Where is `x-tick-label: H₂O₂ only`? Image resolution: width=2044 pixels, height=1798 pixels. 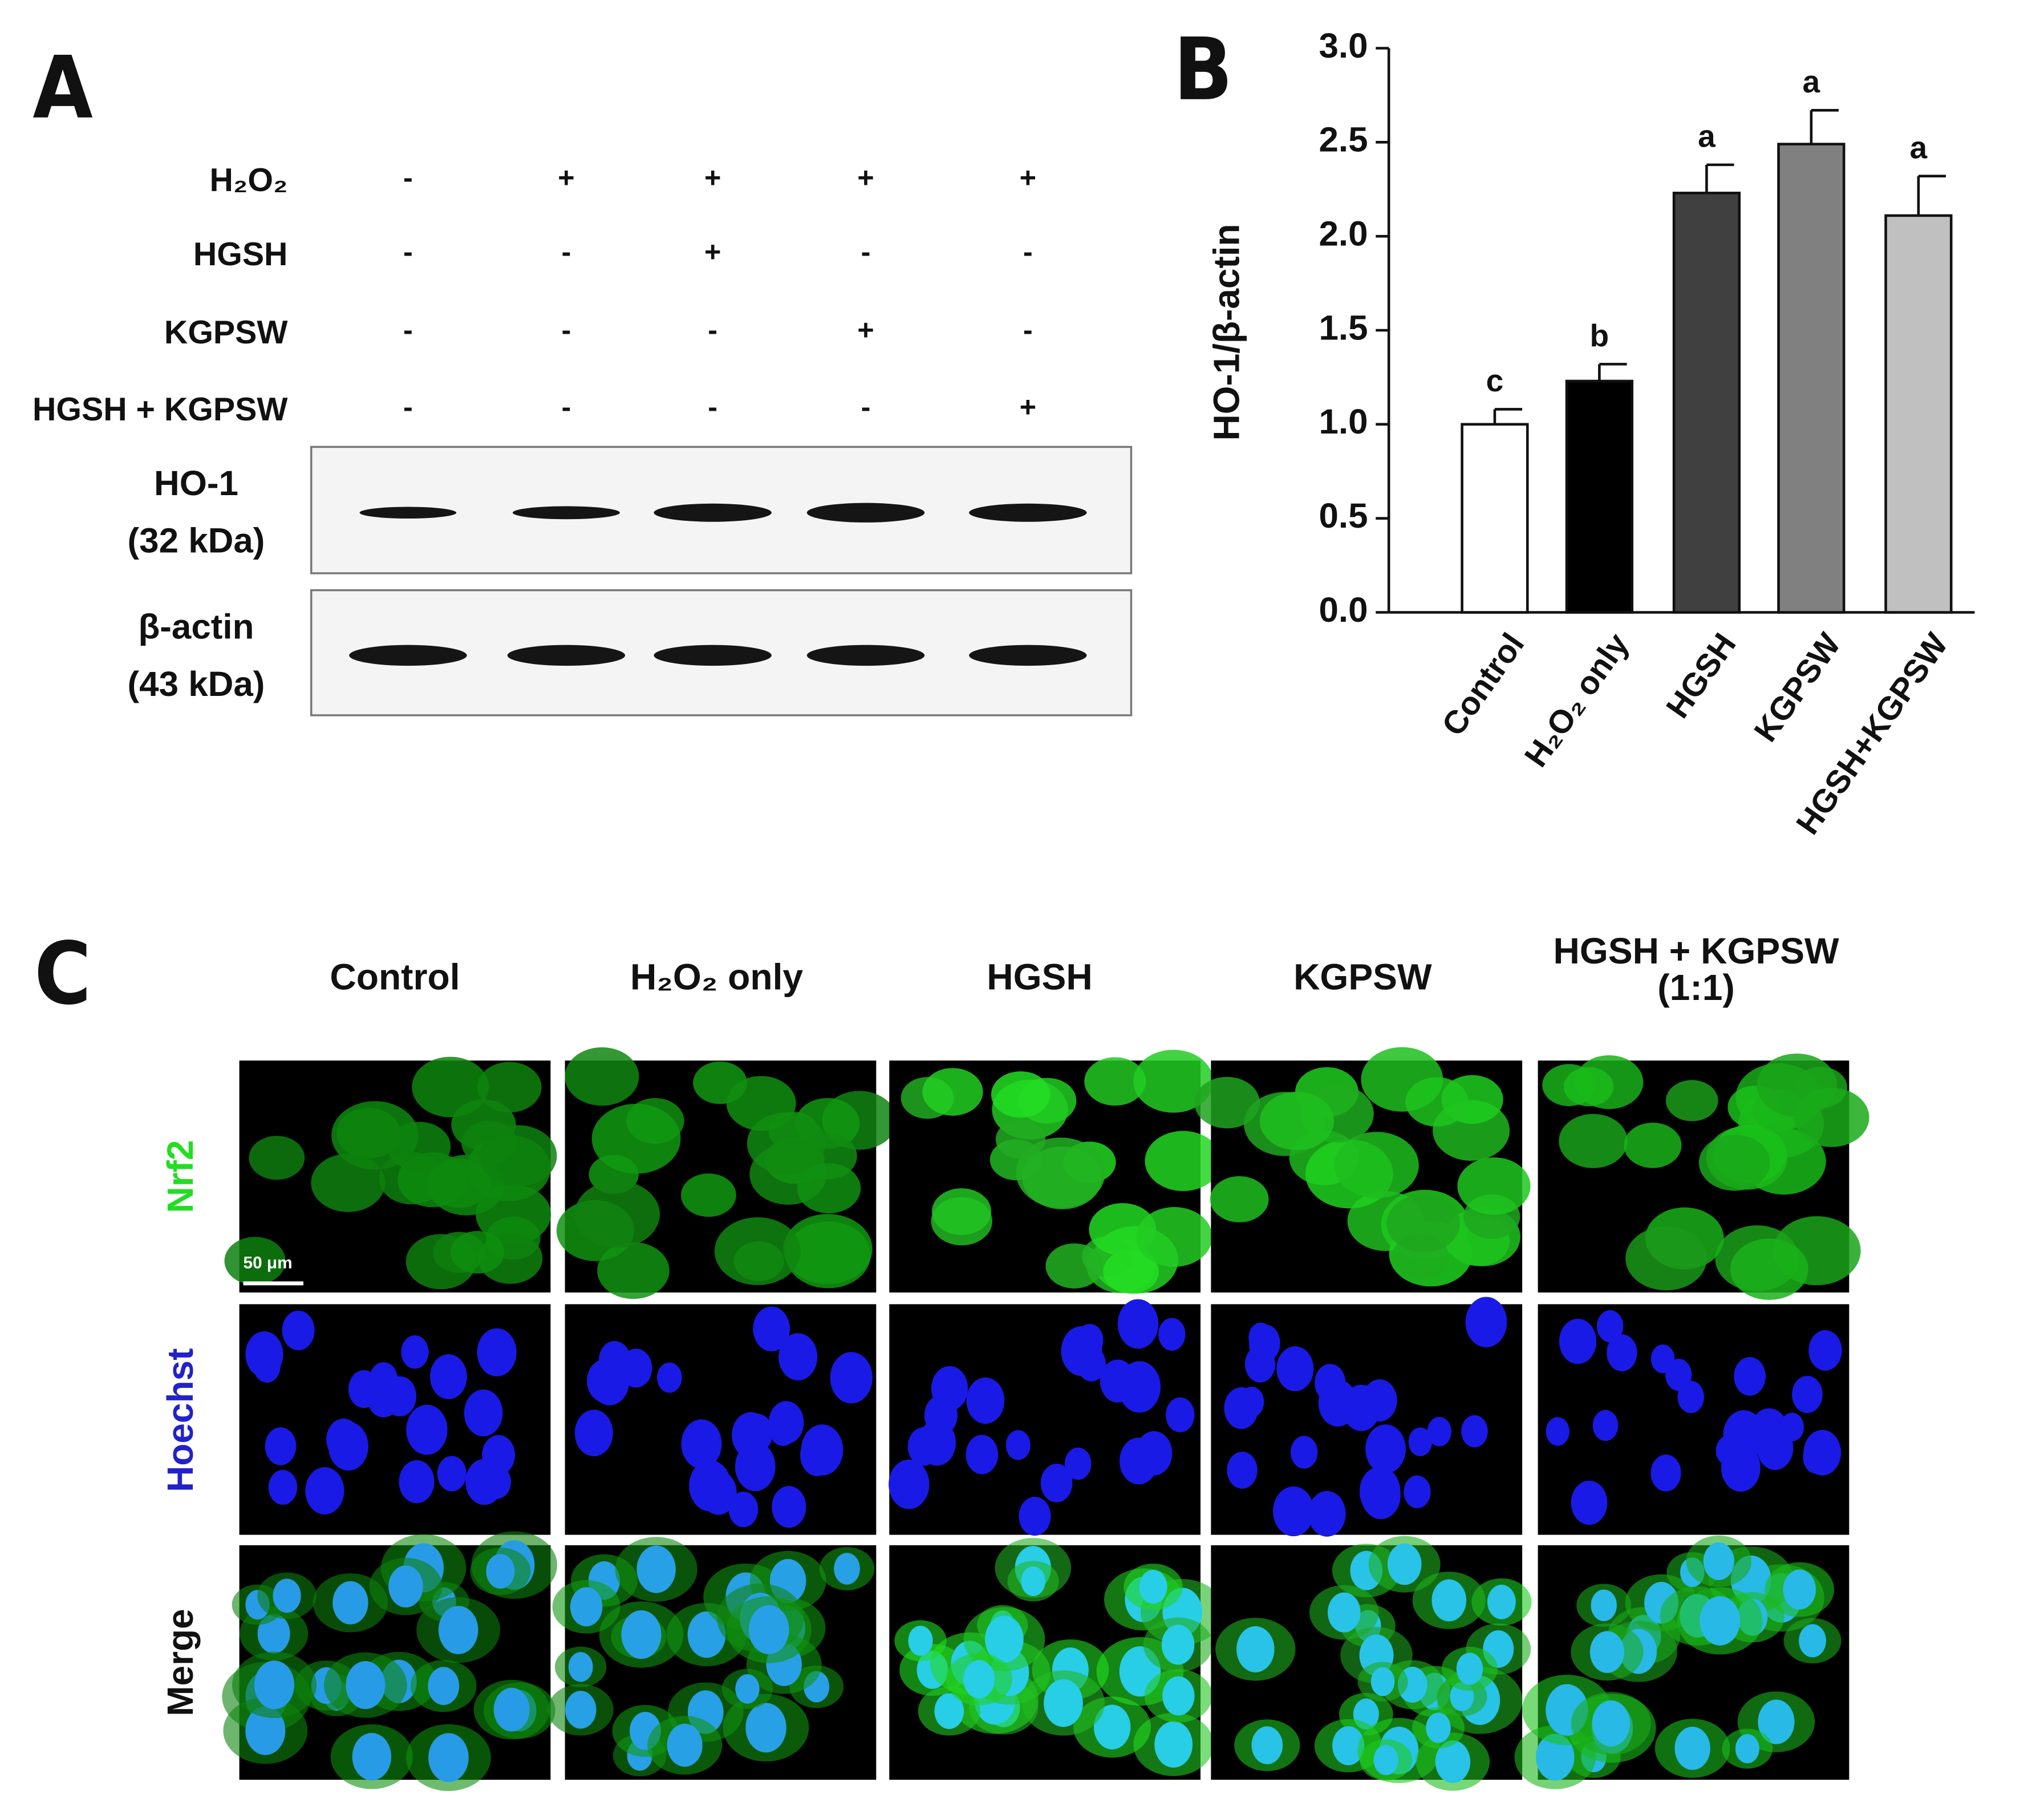 x-tick-label: H₂O₂ only is located at coordinates (1577, 700).